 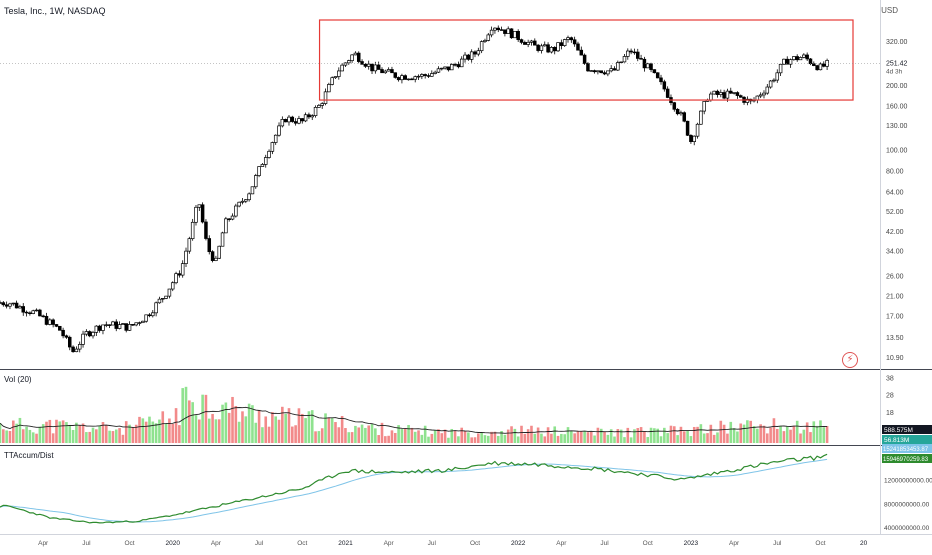 What do you see at coordinates (895, 277) in the screenshot?
I see `price-tick-label: 26.00` at bounding box center [895, 277].